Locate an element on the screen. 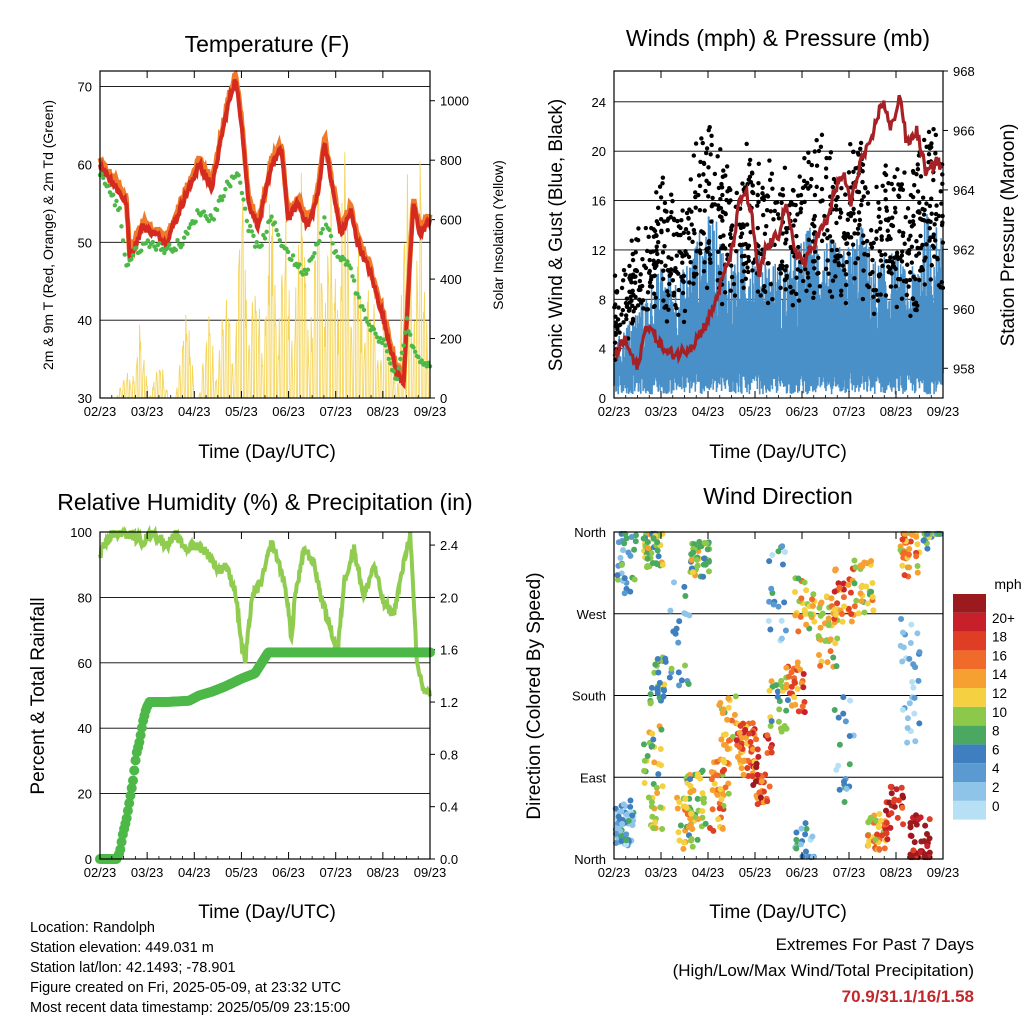 The image size is (1024, 1024). direction-title: Wind Direction is located at coordinates (778, 496).